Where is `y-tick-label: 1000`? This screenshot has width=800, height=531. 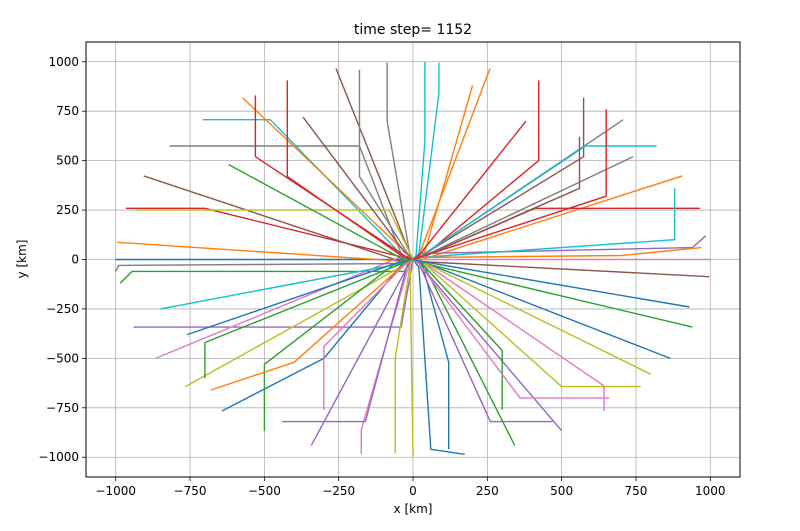
y-tick-label: 1000 is located at coordinates (63, 62).